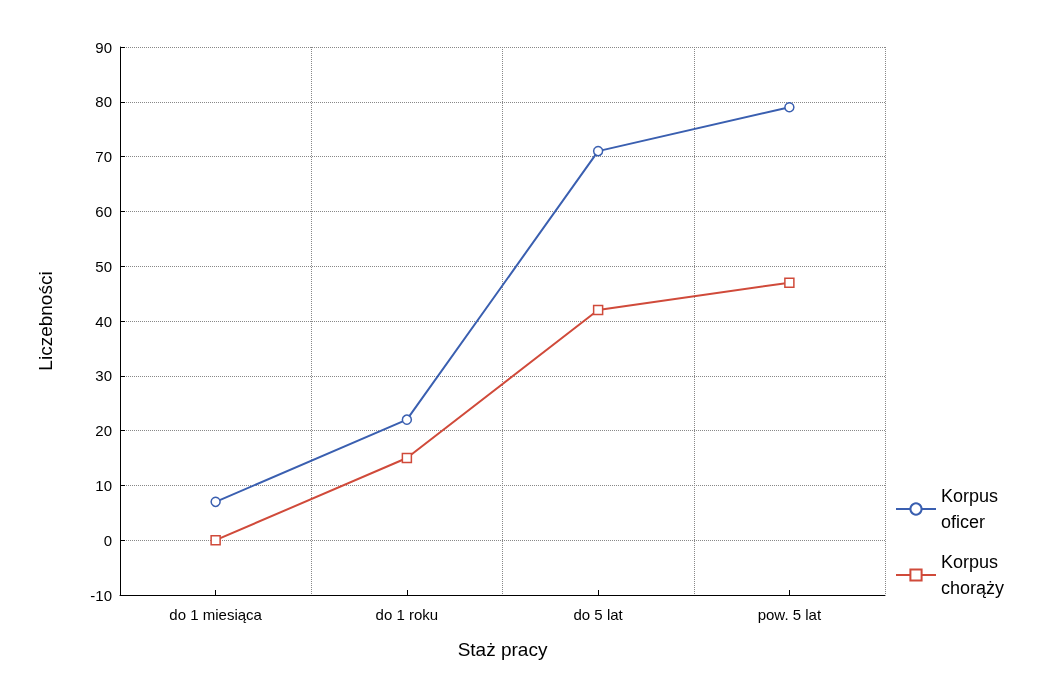  What do you see at coordinates (103, 266) in the screenshot?
I see `y-tick-label: 50` at bounding box center [103, 266].